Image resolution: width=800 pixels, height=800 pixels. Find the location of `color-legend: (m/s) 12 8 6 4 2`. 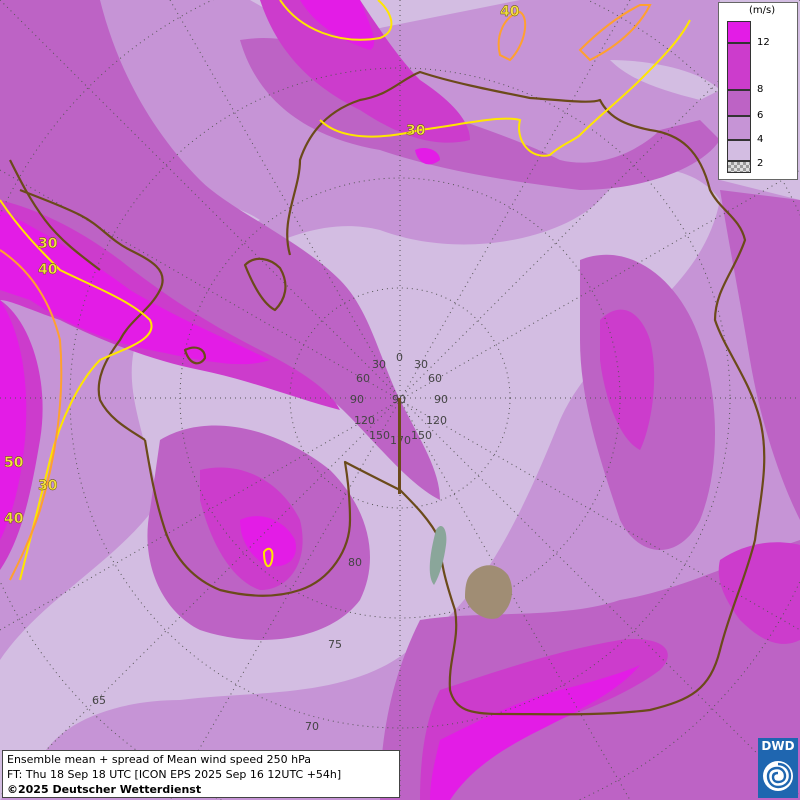

color-legend: (m/s) 12 8 6 4 2 is located at coordinates (758, 91).